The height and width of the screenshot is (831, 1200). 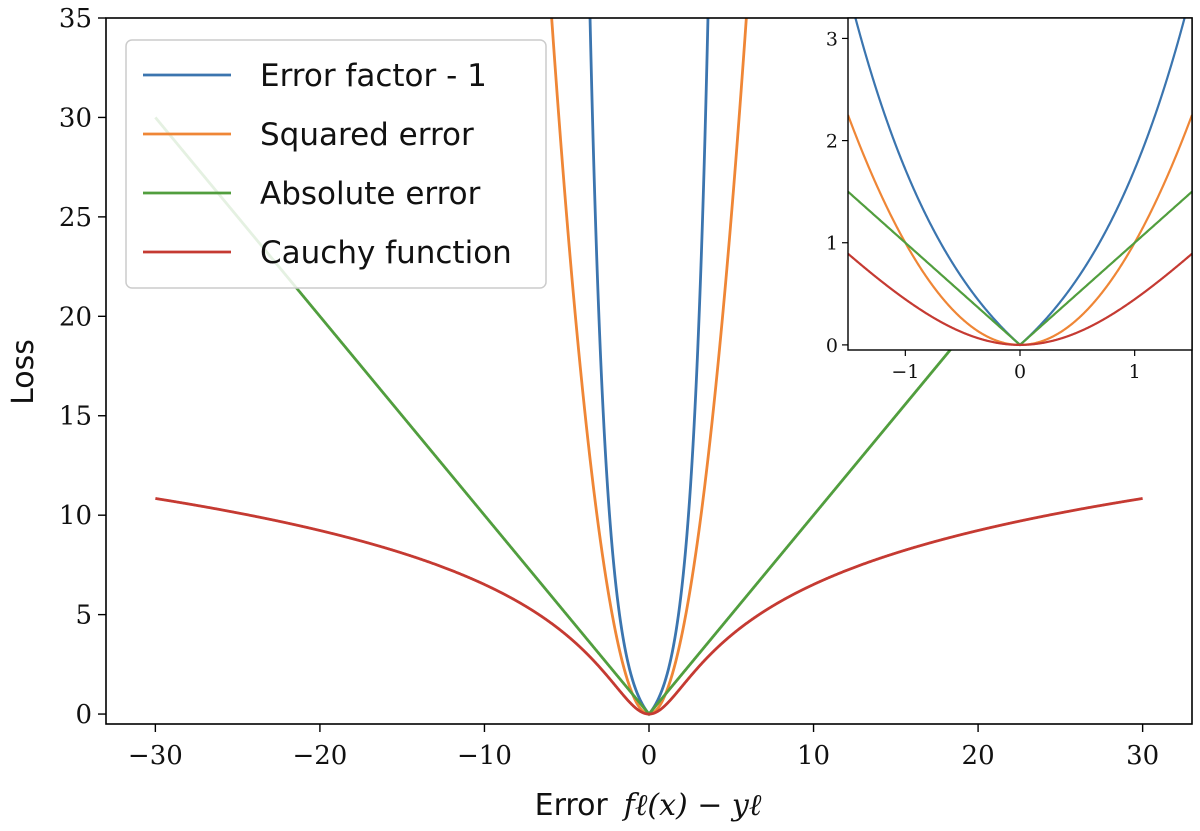 I want to click on main-x-tick-label: −30, so click(x=155, y=756).